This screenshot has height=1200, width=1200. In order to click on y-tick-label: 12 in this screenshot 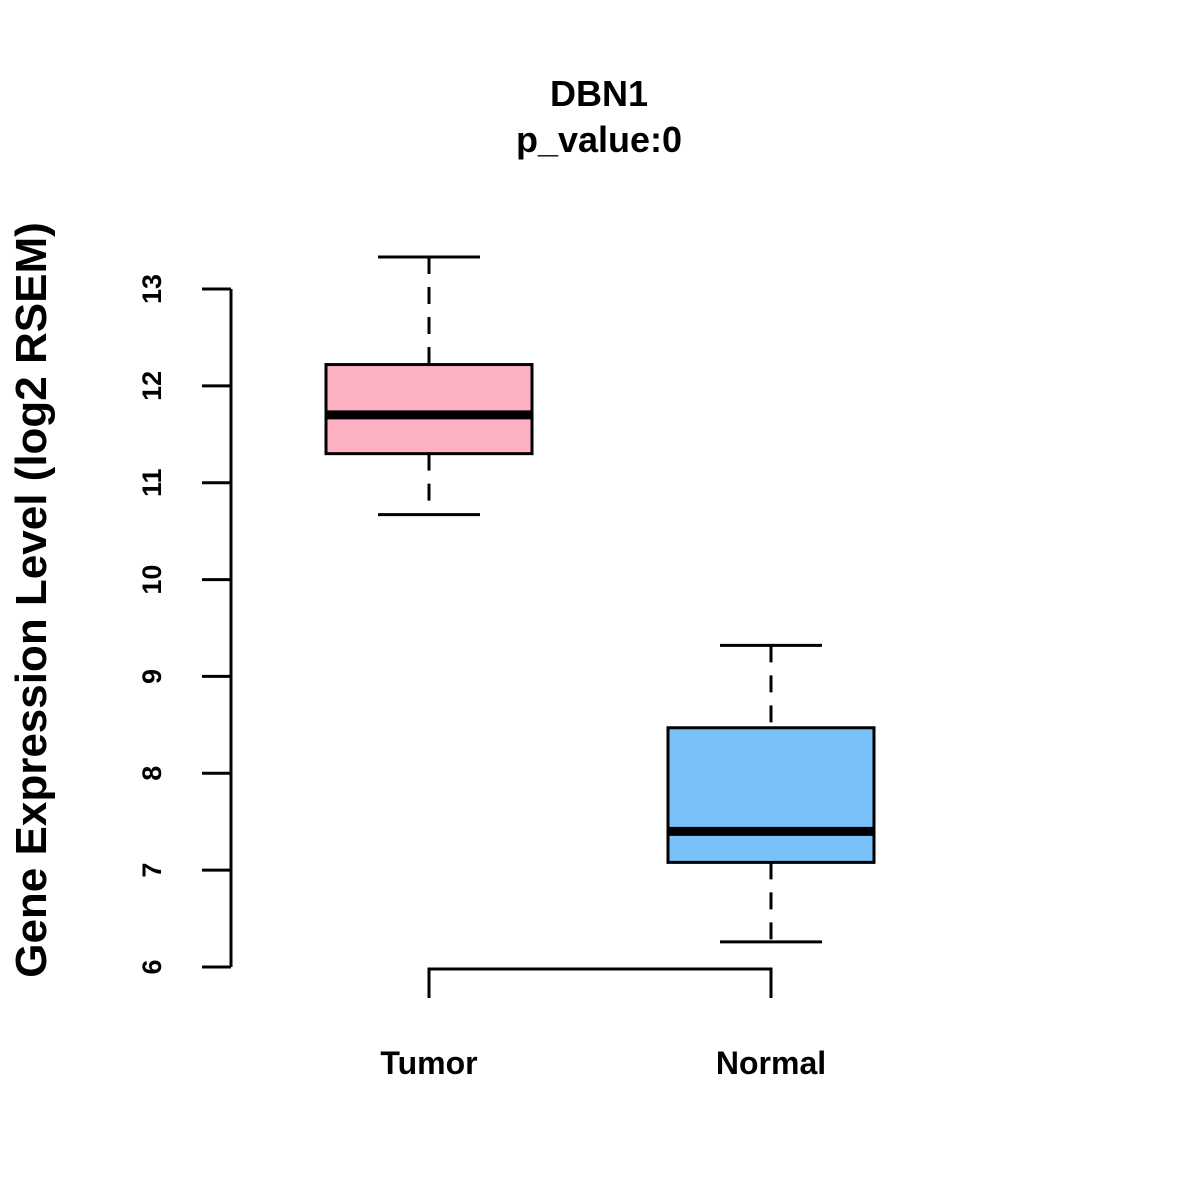, I will do `click(152, 386)`.